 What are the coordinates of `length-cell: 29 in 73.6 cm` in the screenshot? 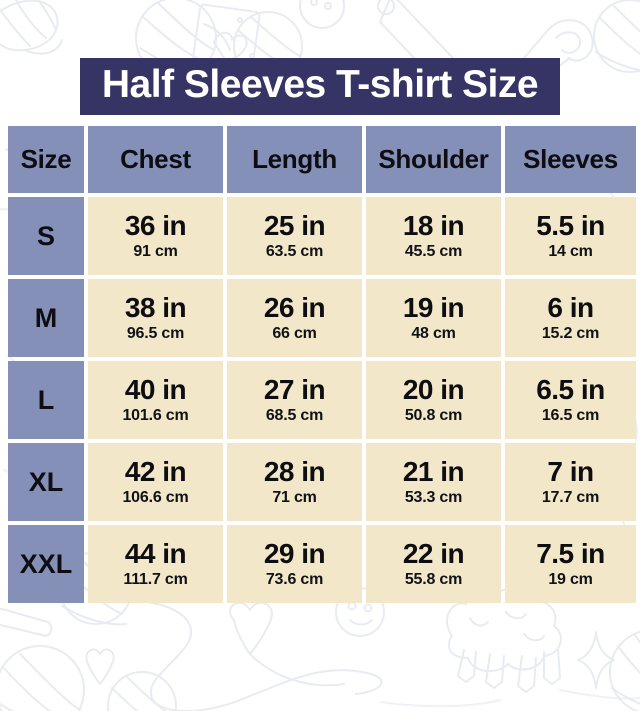 It's located at (294, 564).